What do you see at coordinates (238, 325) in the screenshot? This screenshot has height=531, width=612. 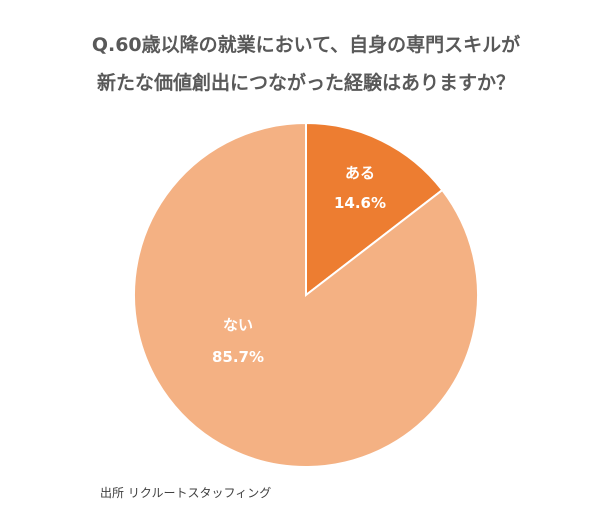 I see `slice-label-2: ない` at bounding box center [238, 325].